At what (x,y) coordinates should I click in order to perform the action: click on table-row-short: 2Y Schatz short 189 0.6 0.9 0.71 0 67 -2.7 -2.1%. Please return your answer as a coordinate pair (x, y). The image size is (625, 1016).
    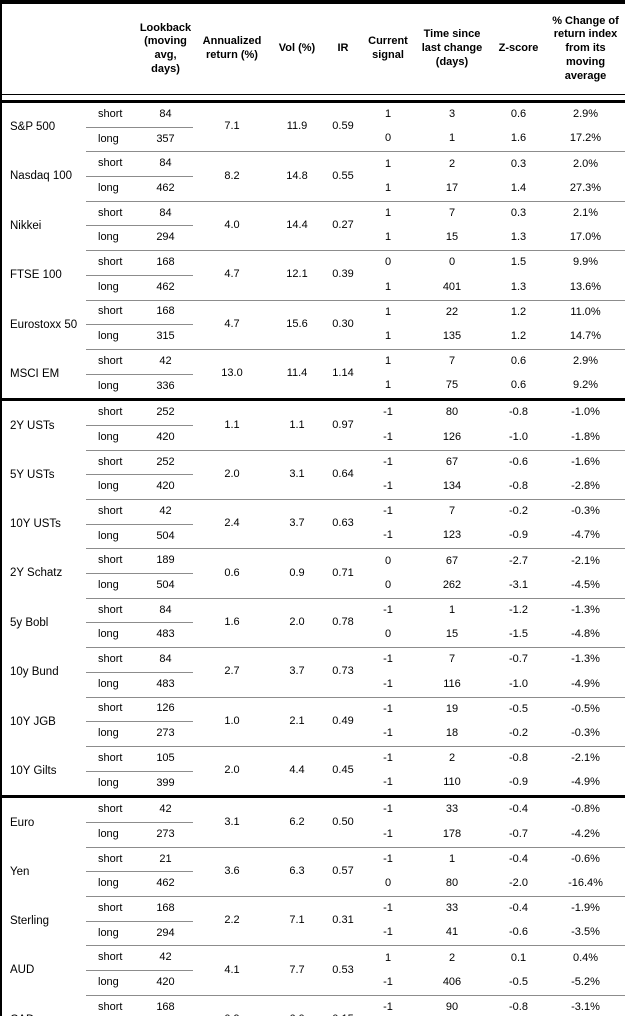
    Looking at the image, I should click on (313, 573).